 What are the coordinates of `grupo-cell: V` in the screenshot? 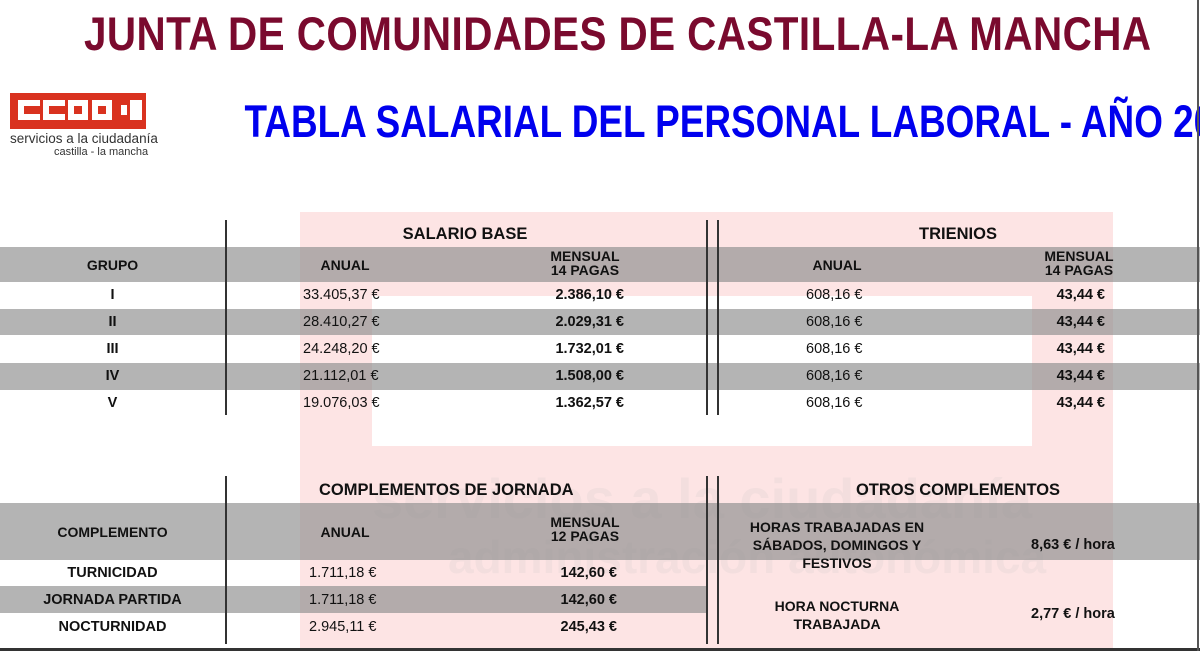 It's located at (112, 403).